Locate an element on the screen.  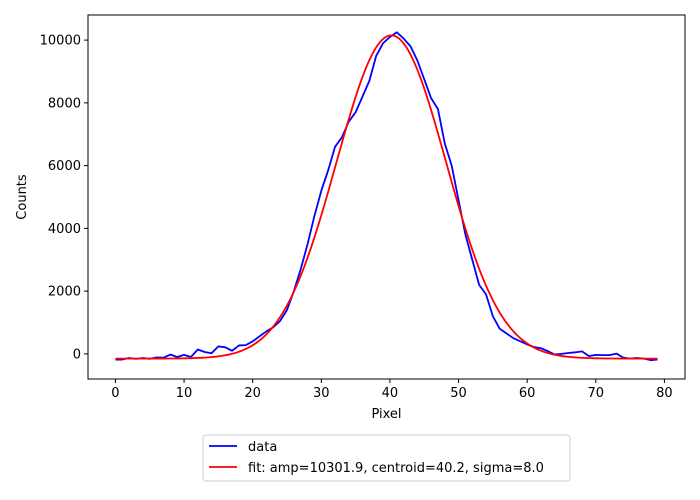
x-tick-label: 80 is located at coordinates (664, 393).